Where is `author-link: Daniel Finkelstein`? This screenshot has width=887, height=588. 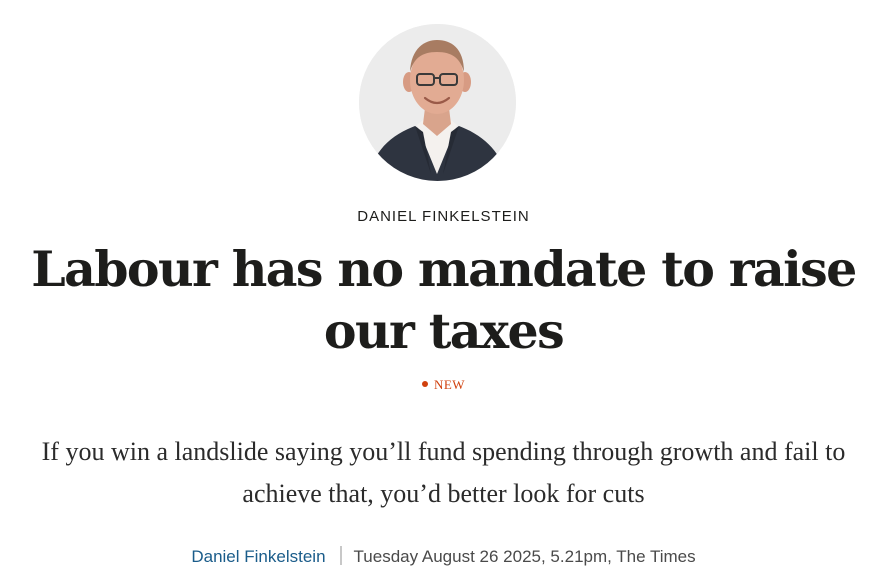
author-link: Daniel Finkelstein is located at coordinates (258, 556).